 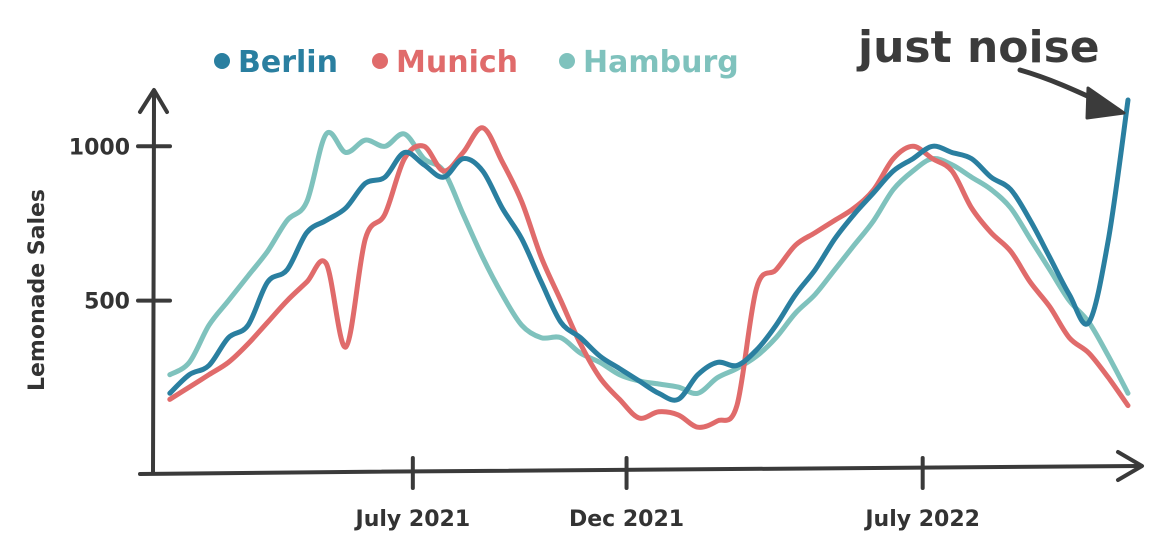 I want to click on x-axis-line, so click(x=639, y=470).